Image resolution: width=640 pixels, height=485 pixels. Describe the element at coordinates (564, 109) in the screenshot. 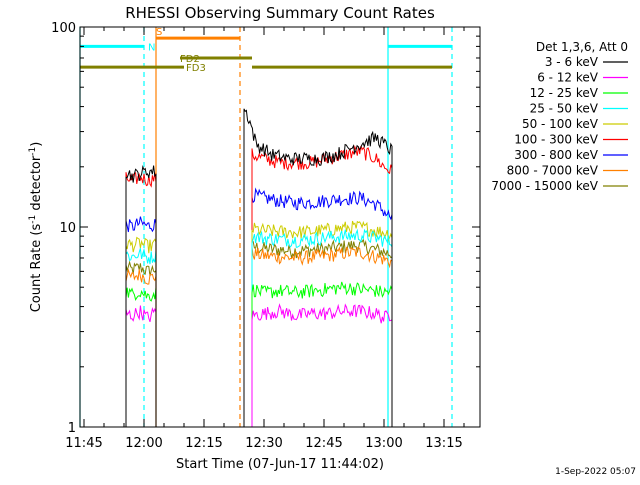

I see `legend-label-3: 25 - 50 keV` at that location.